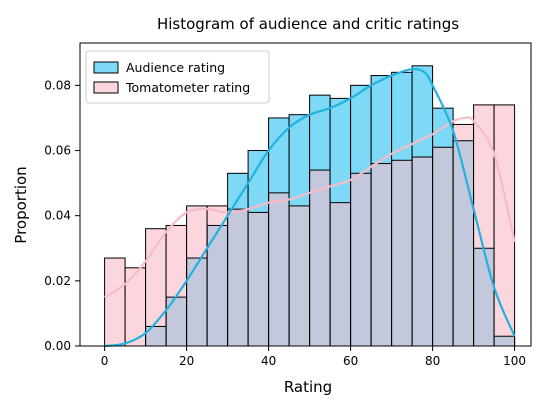 This screenshot has height=410, width=549. I want to click on legend-label-tomatometer: Tomatometer rating, so click(187, 87).